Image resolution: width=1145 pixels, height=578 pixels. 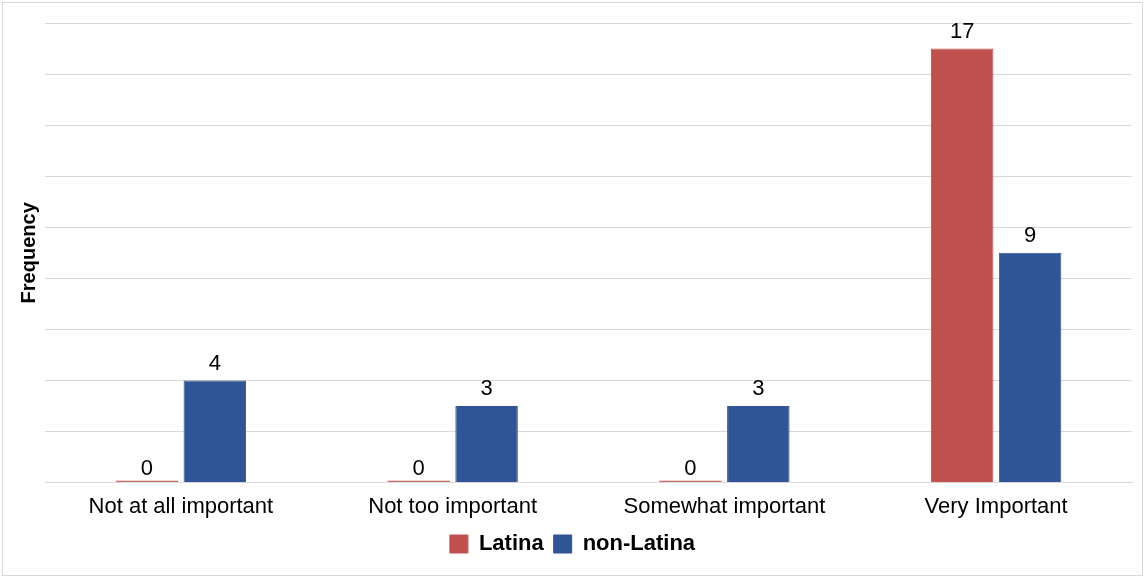 I want to click on legend-label: Latina, so click(x=511, y=543).